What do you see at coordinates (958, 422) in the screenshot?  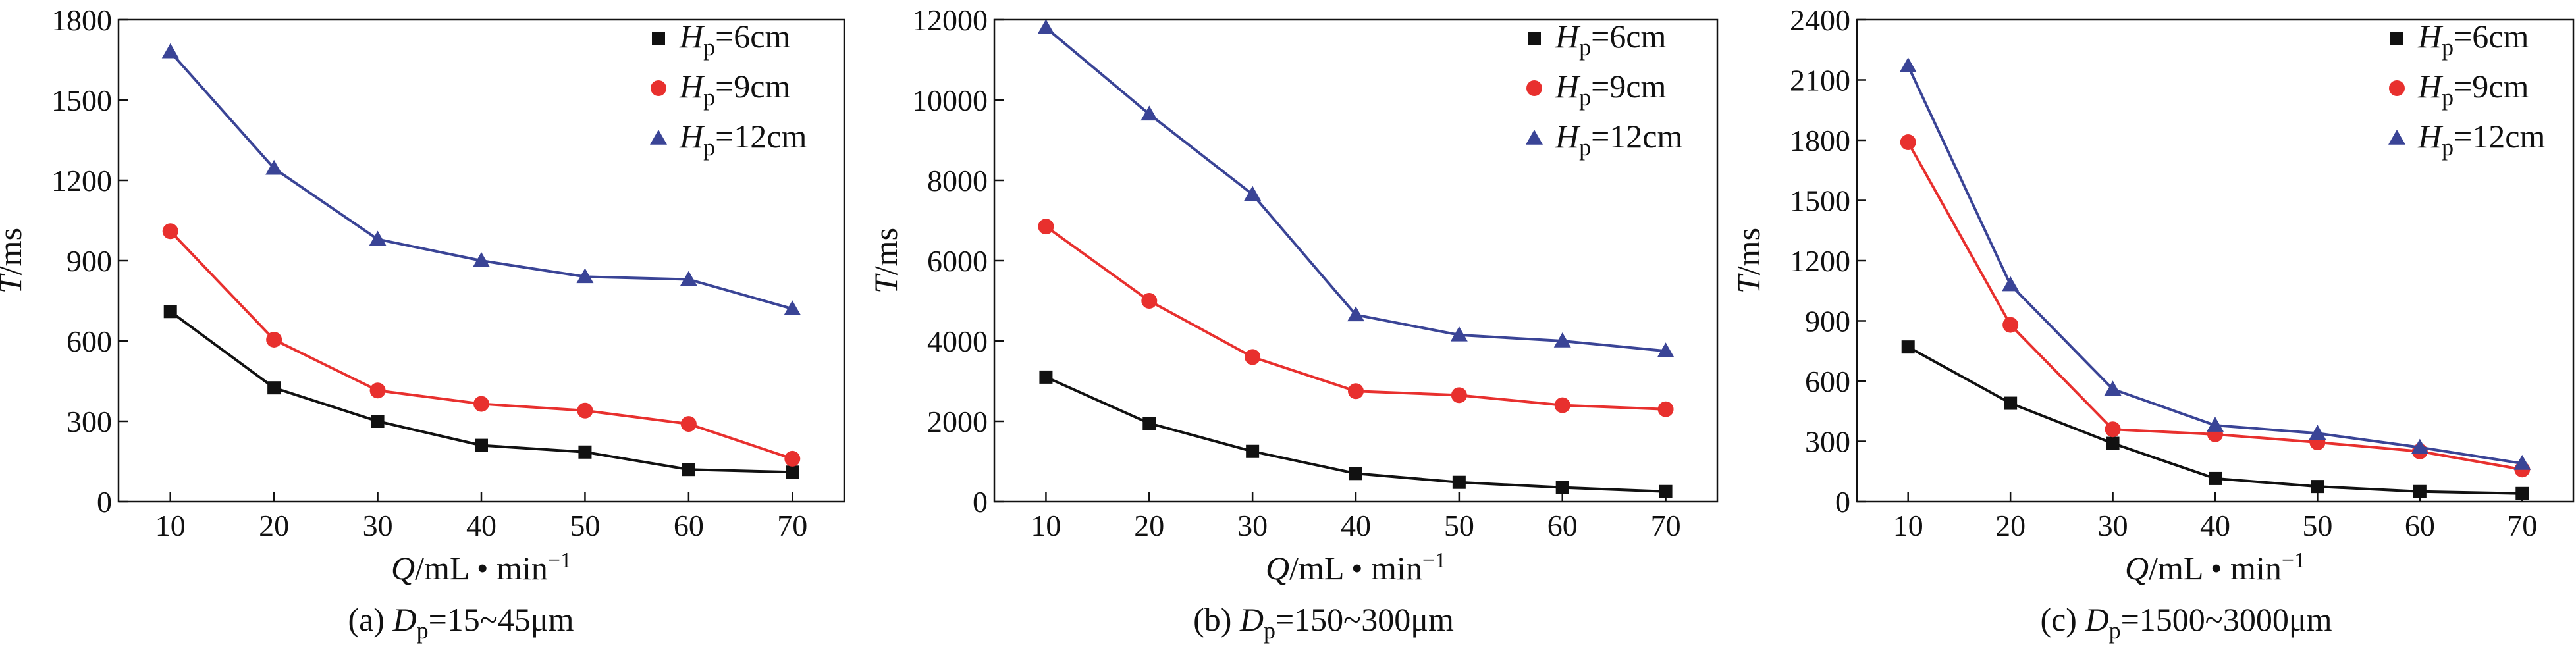 I see `y-tick-label: 2000` at bounding box center [958, 422].